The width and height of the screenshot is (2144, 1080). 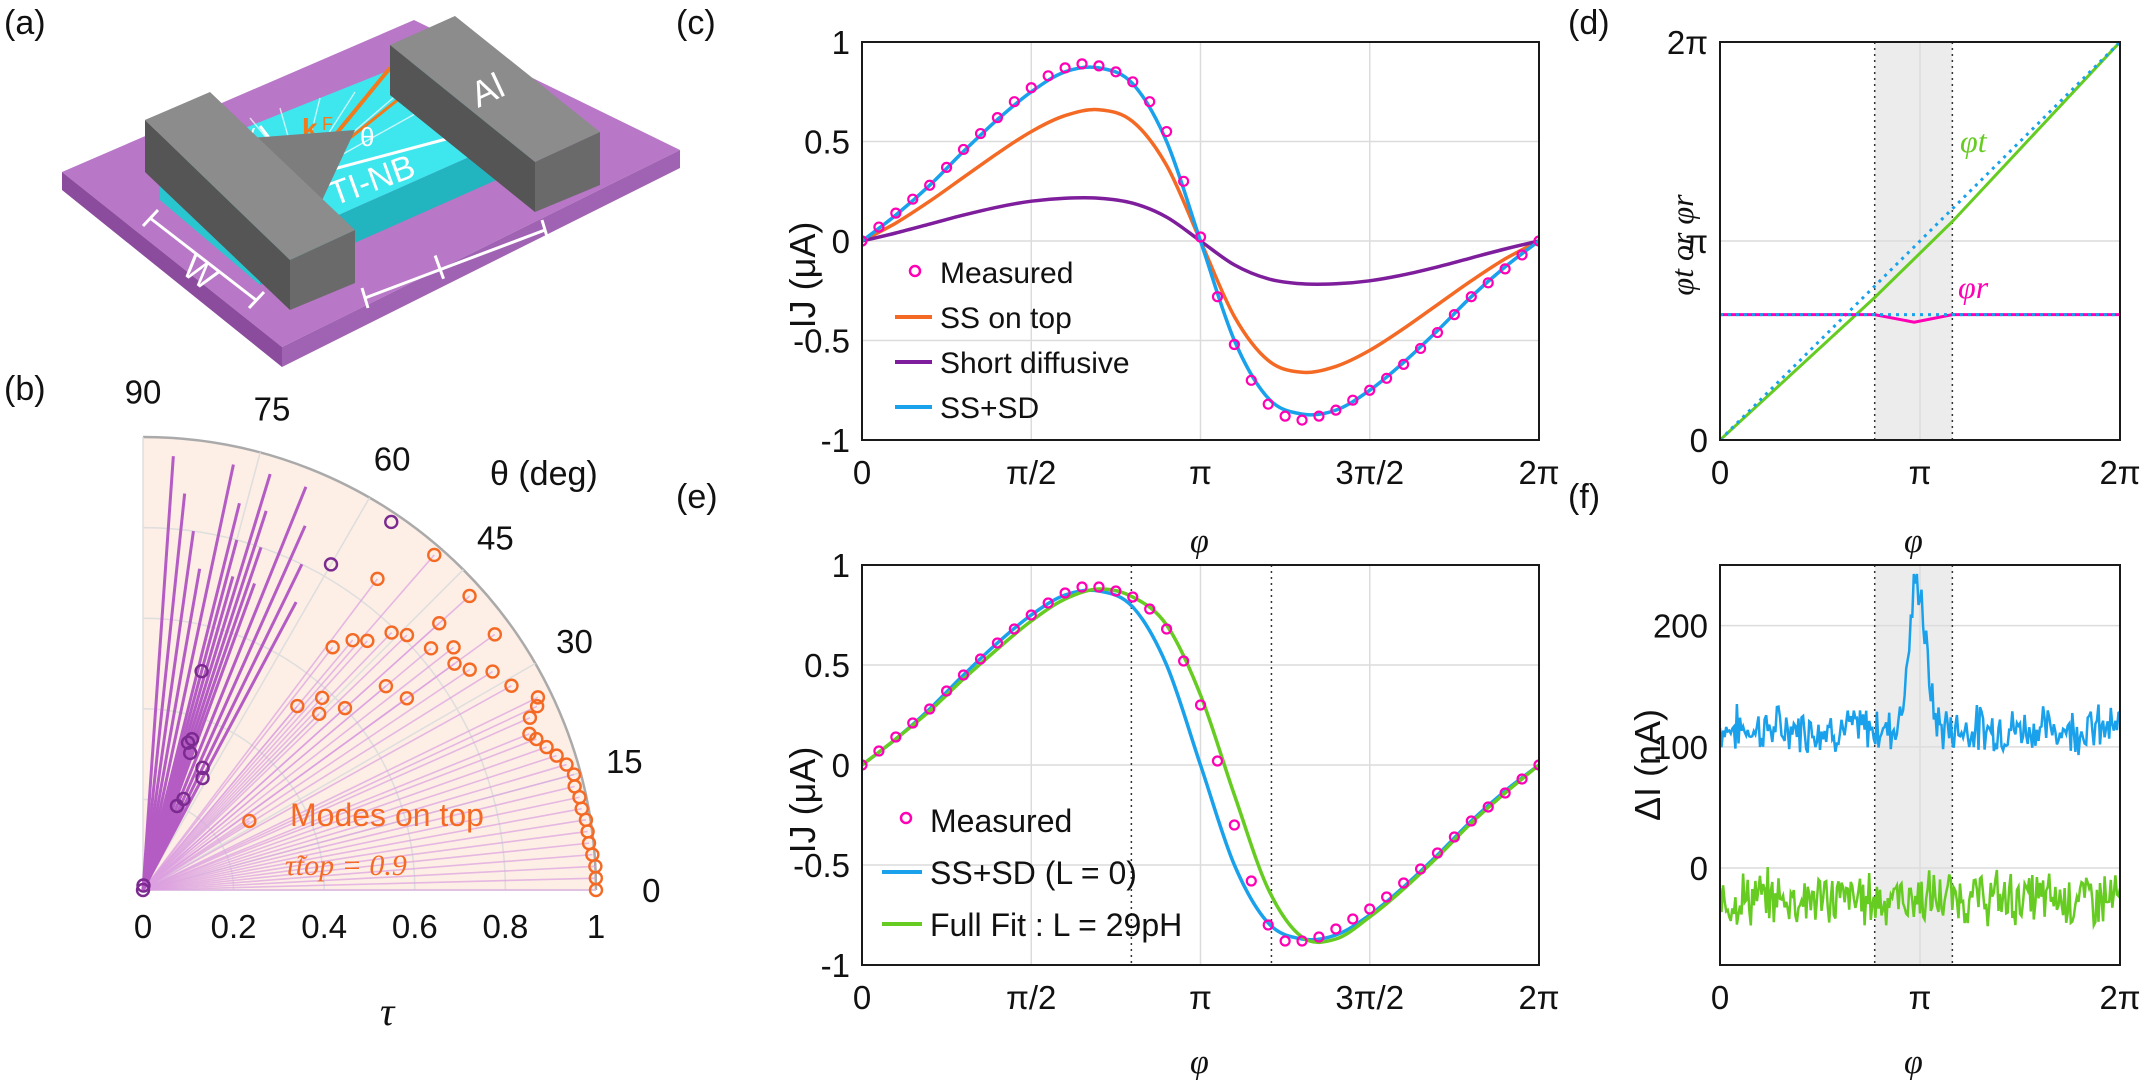 I want to click on ytick-e: -1, so click(x=835, y=965).